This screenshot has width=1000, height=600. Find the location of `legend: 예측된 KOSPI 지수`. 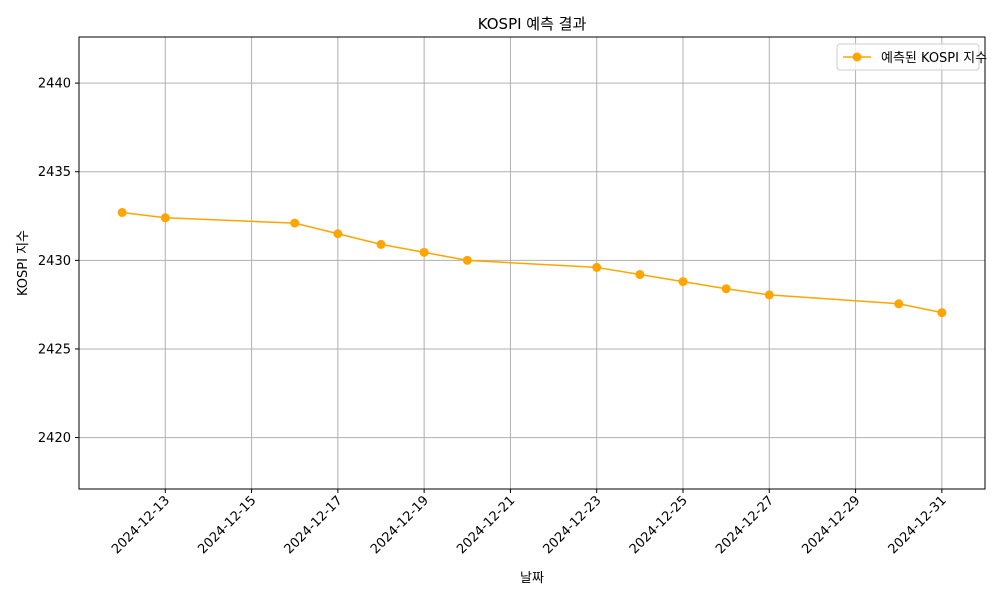

legend: 예측된 KOSPI 지수 is located at coordinates (911, 57).